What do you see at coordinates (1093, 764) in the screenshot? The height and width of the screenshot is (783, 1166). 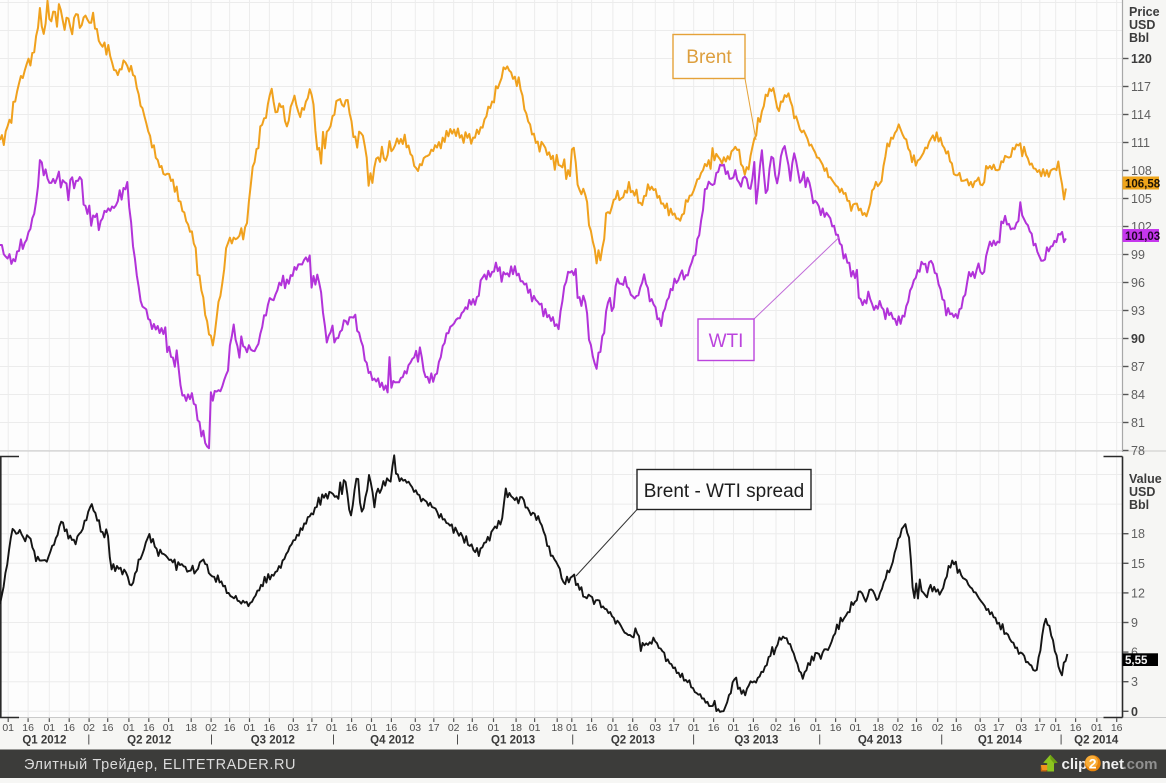 I see `svg-text: 2` at bounding box center [1093, 764].